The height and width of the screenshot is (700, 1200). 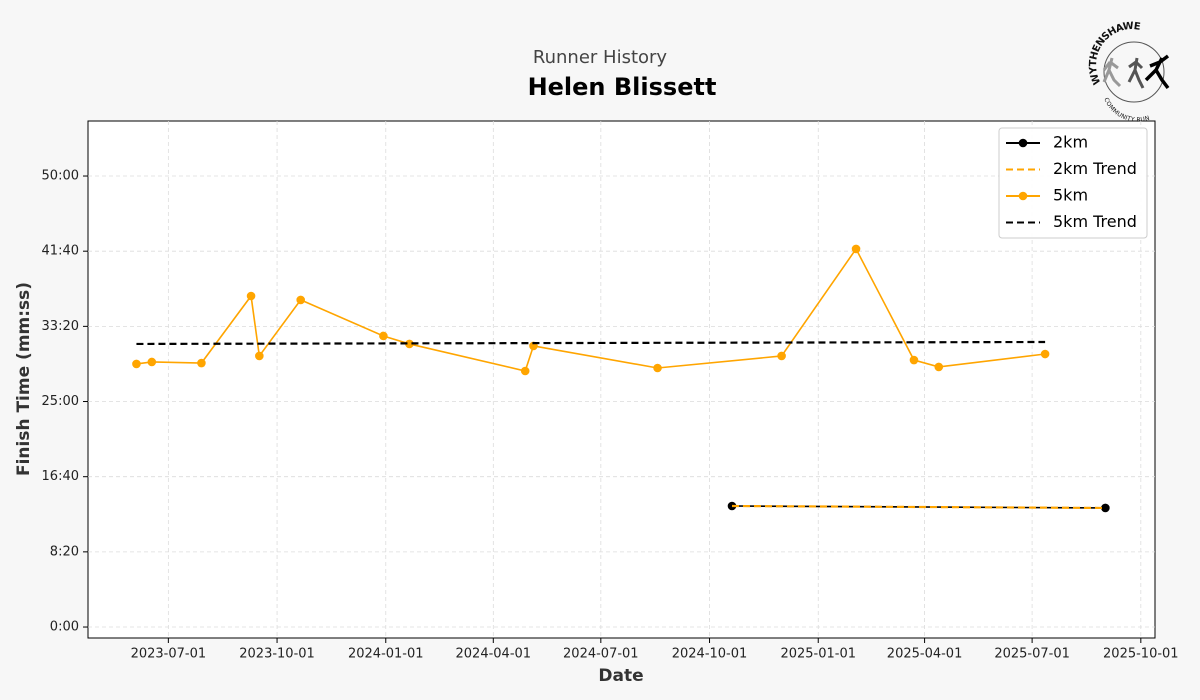 What do you see at coordinates (60, 476) in the screenshot?
I see `y-tick-label: 16:40` at bounding box center [60, 476].